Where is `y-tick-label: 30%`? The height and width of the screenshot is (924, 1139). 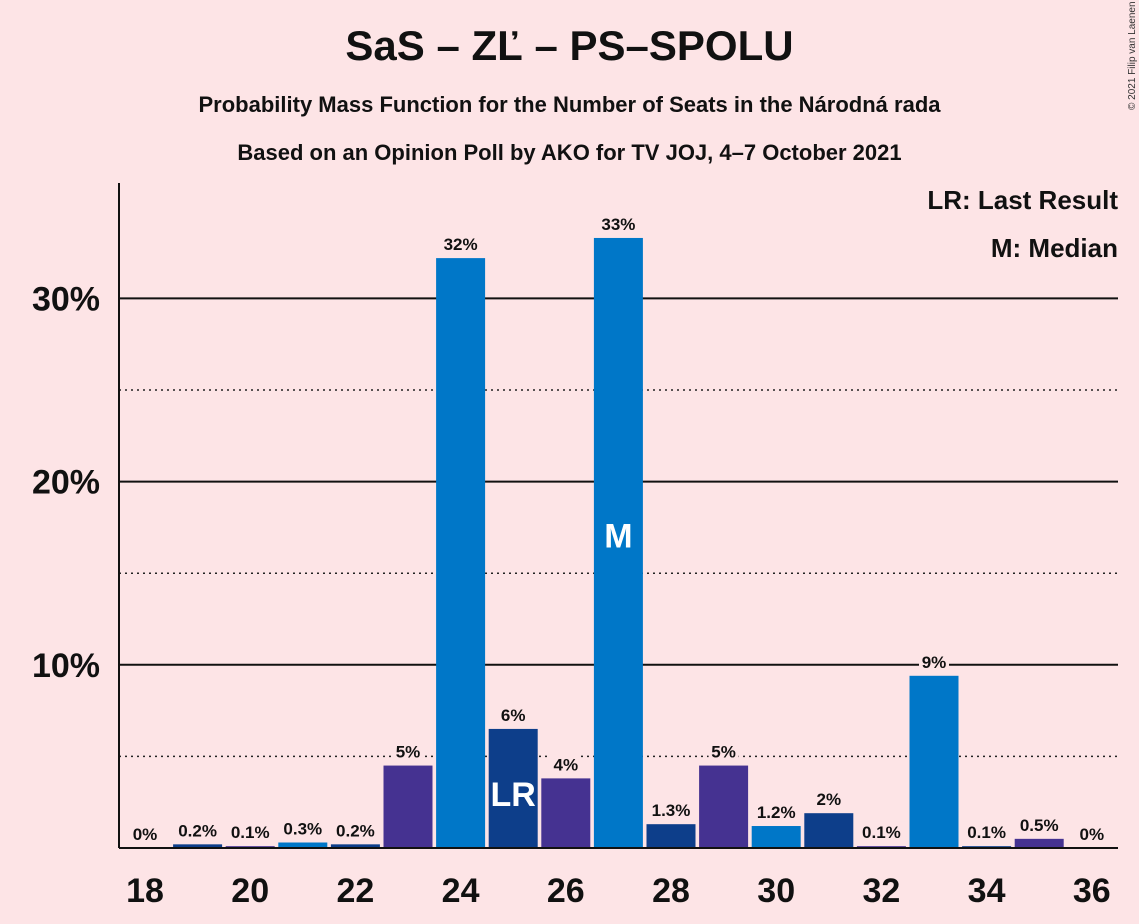 y-tick-label: 30% is located at coordinates (66, 299).